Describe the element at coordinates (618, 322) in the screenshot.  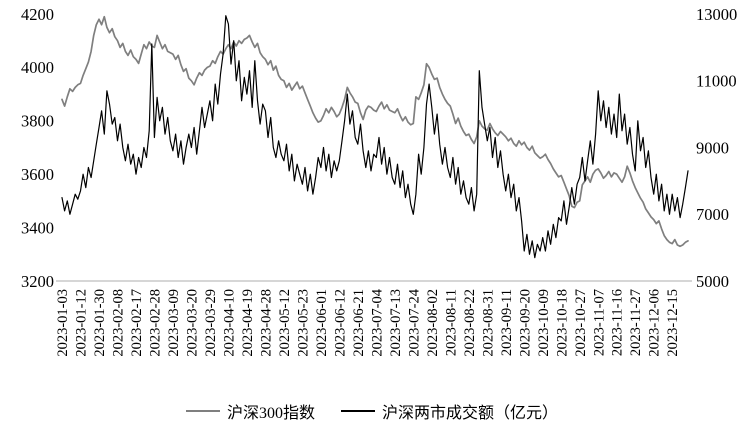
I see `x-axis-date-label: 2023-11-16` at that location.